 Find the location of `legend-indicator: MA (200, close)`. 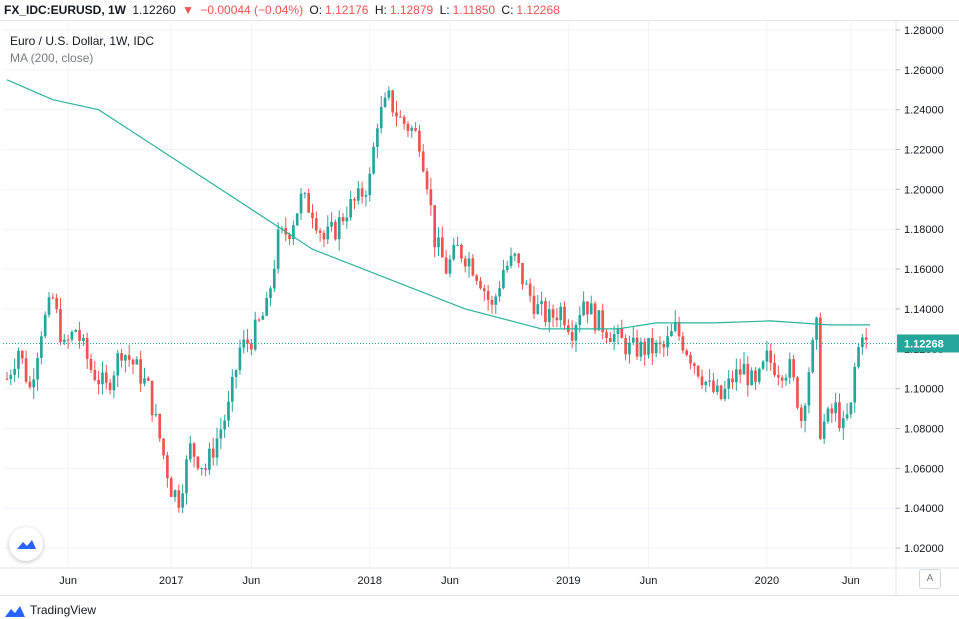

legend-indicator: MA (200, close) is located at coordinates (52, 58).